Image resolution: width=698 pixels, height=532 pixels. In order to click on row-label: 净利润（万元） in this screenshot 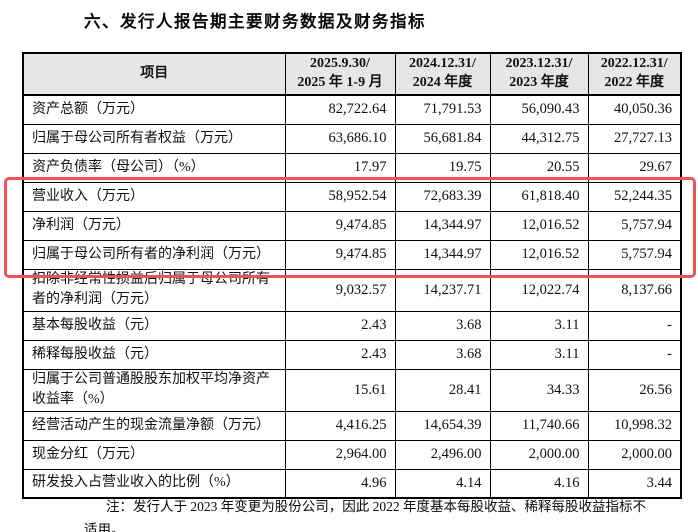, I will do `click(154, 225)`.